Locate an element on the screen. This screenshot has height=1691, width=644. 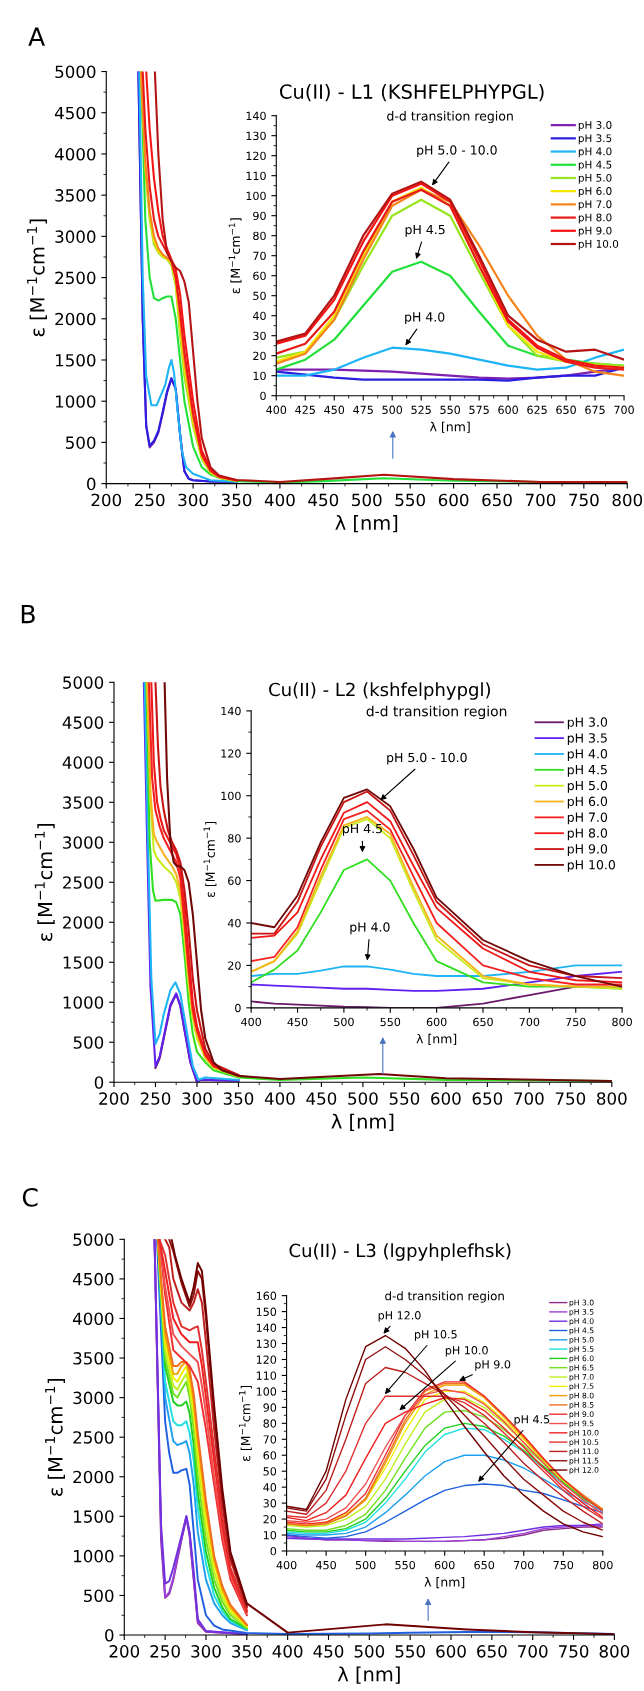
chart-title: d-d transition region is located at coordinates (444, 1297).